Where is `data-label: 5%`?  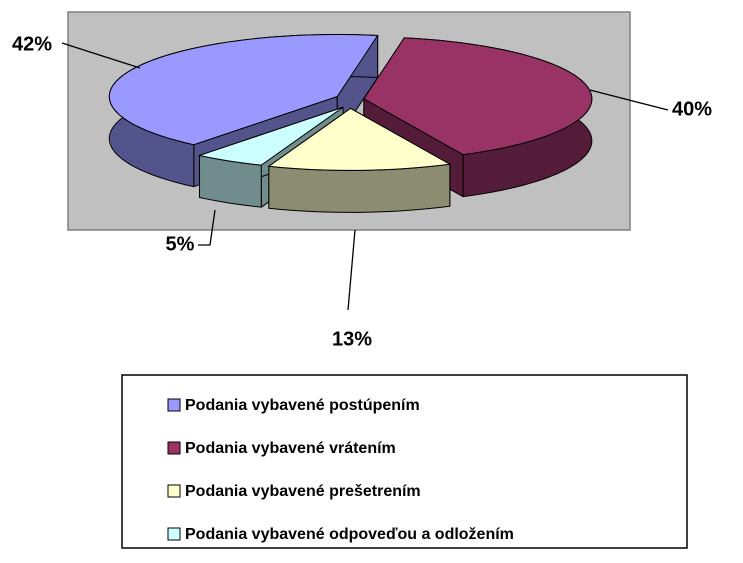
data-label: 5% is located at coordinates (180, 244).